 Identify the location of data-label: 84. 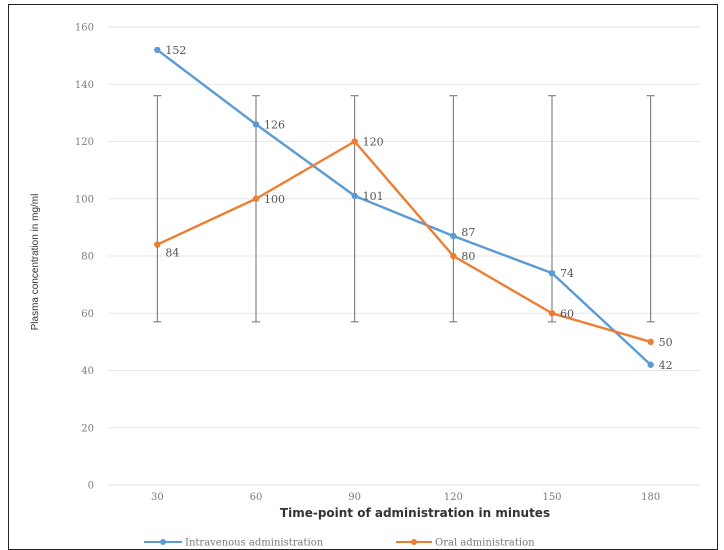
(172, 253).